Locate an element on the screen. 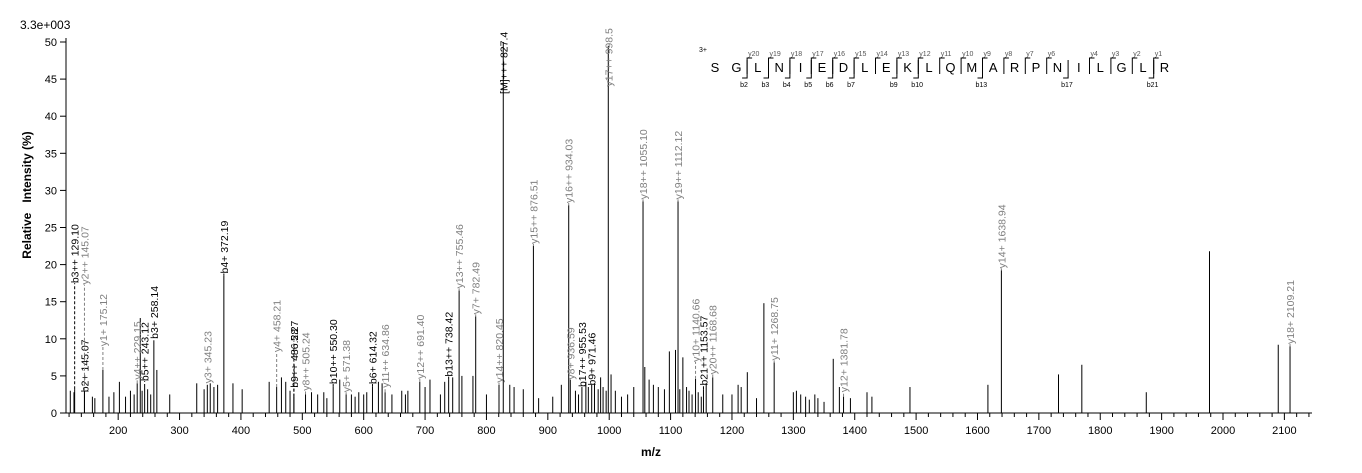  x-tick-label: 500 is located at coordinates (302, 431).